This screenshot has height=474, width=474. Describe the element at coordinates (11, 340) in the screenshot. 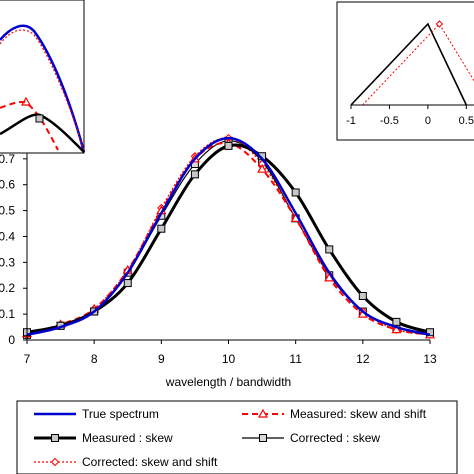

I see `y-tick-label: 0` at that location.